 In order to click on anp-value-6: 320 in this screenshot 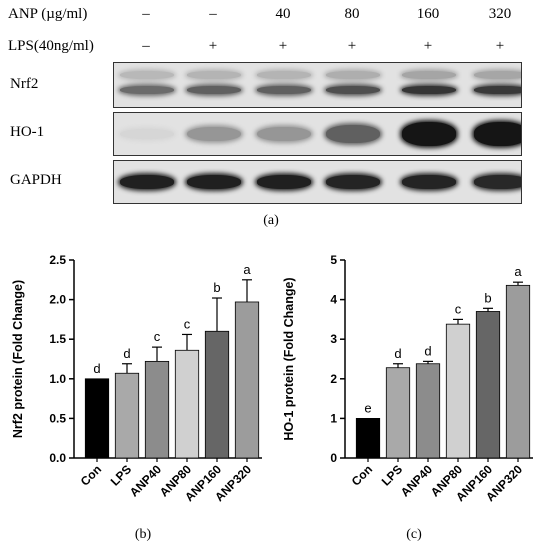, I will do `click(500, 14)`.